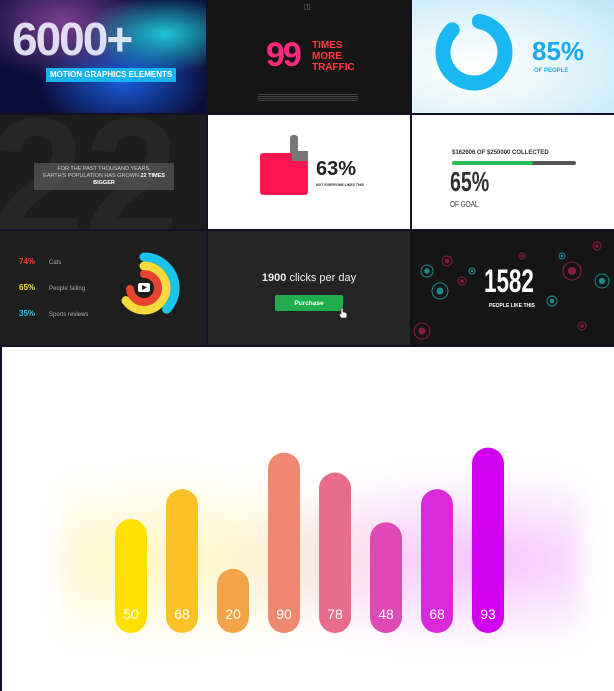 Image resolution: width=614 pixels, height=691 pixels. I want to click on legend-label: People falling, so click(67, 289).